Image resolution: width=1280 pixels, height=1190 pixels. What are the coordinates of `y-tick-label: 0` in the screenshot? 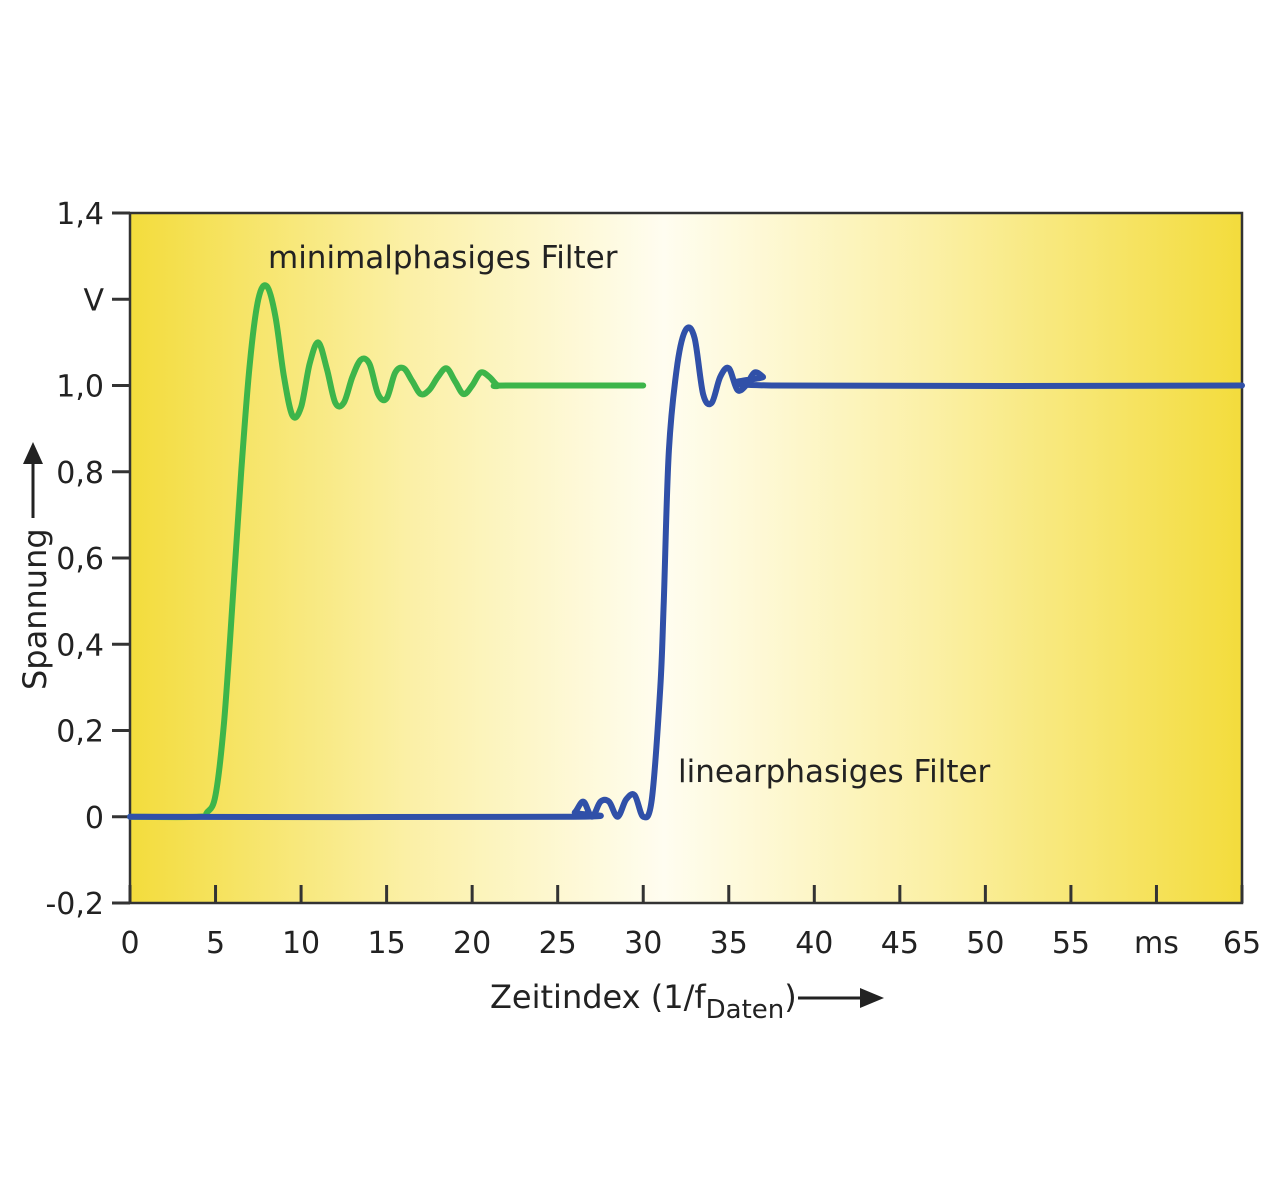 It's located at (94, 818).